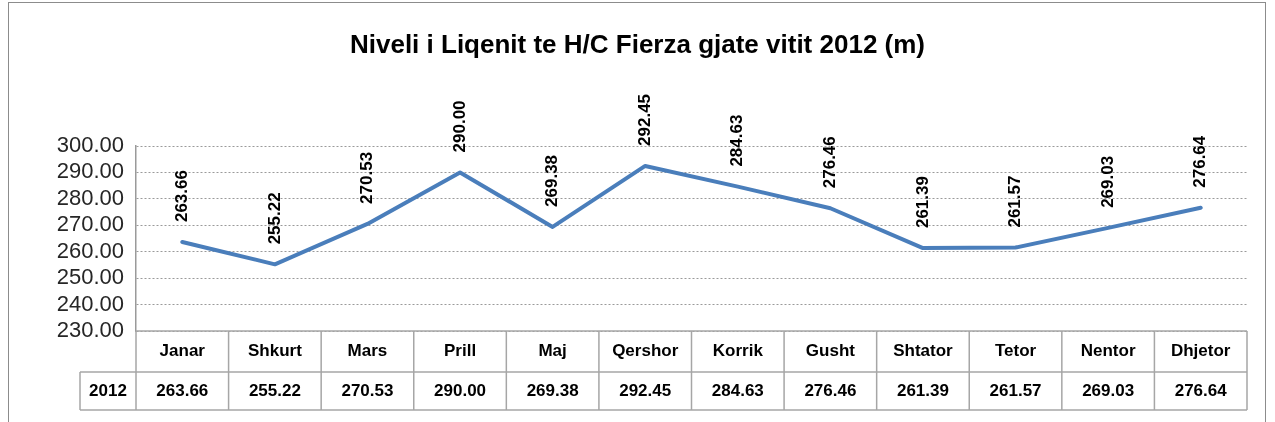 The image size is (1275, 422). I want to click on text: 263.66, so click(181, 196).